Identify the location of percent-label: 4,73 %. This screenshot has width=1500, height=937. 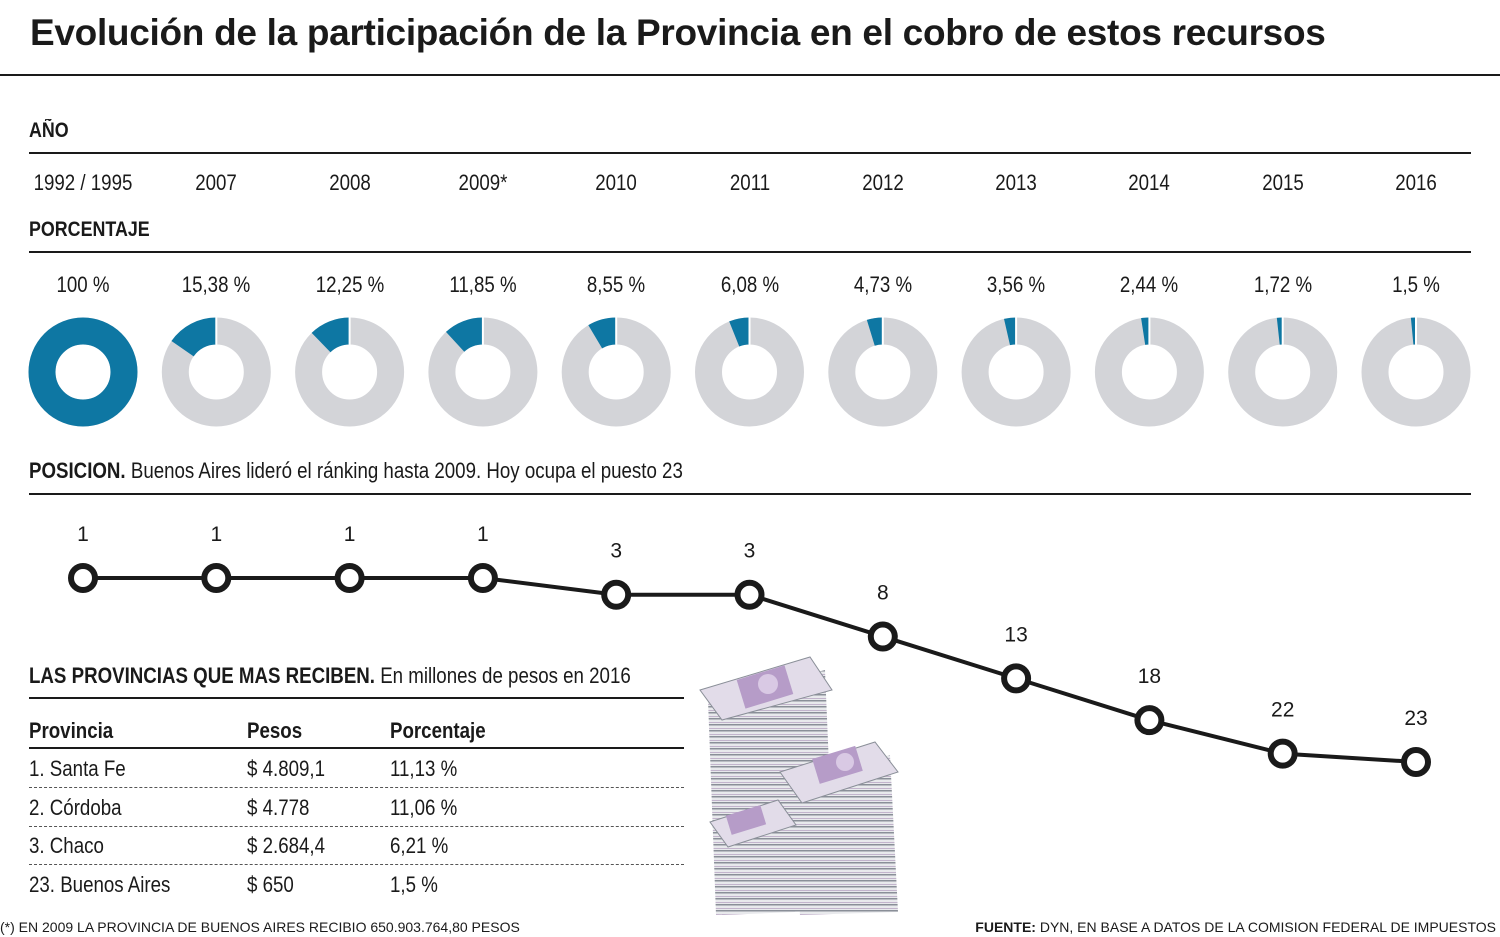
(882, 284).